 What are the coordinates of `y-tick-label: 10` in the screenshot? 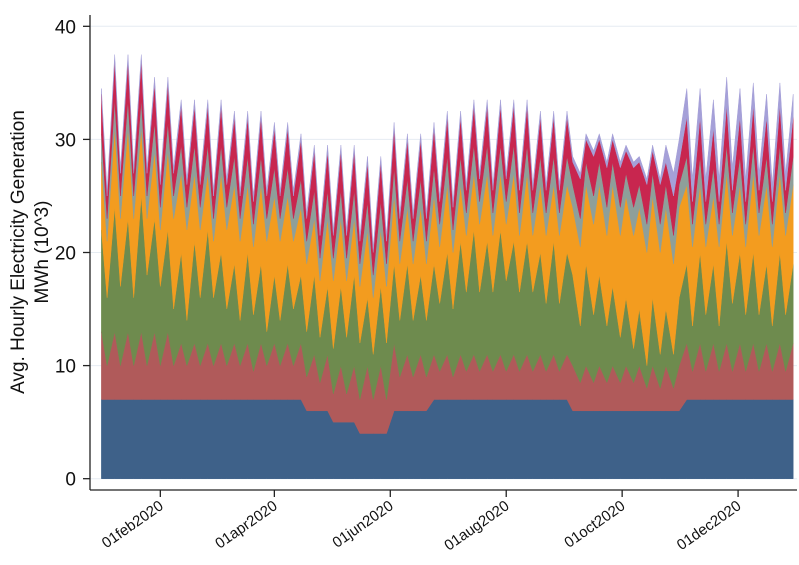 It's located at (65, 367).